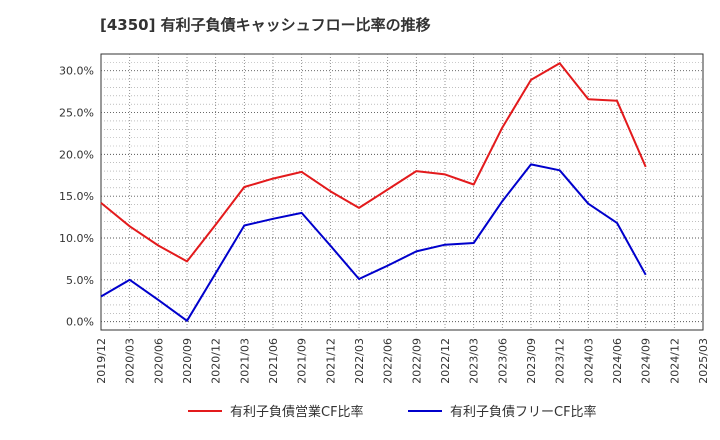 The image size is (720, 440). What do you see at coordinates (265, 25) in the screenshot?
I see `chart-title: [4350] 有利子負債キャッシュフロー比率の推移` at bounding box center [265, 25].